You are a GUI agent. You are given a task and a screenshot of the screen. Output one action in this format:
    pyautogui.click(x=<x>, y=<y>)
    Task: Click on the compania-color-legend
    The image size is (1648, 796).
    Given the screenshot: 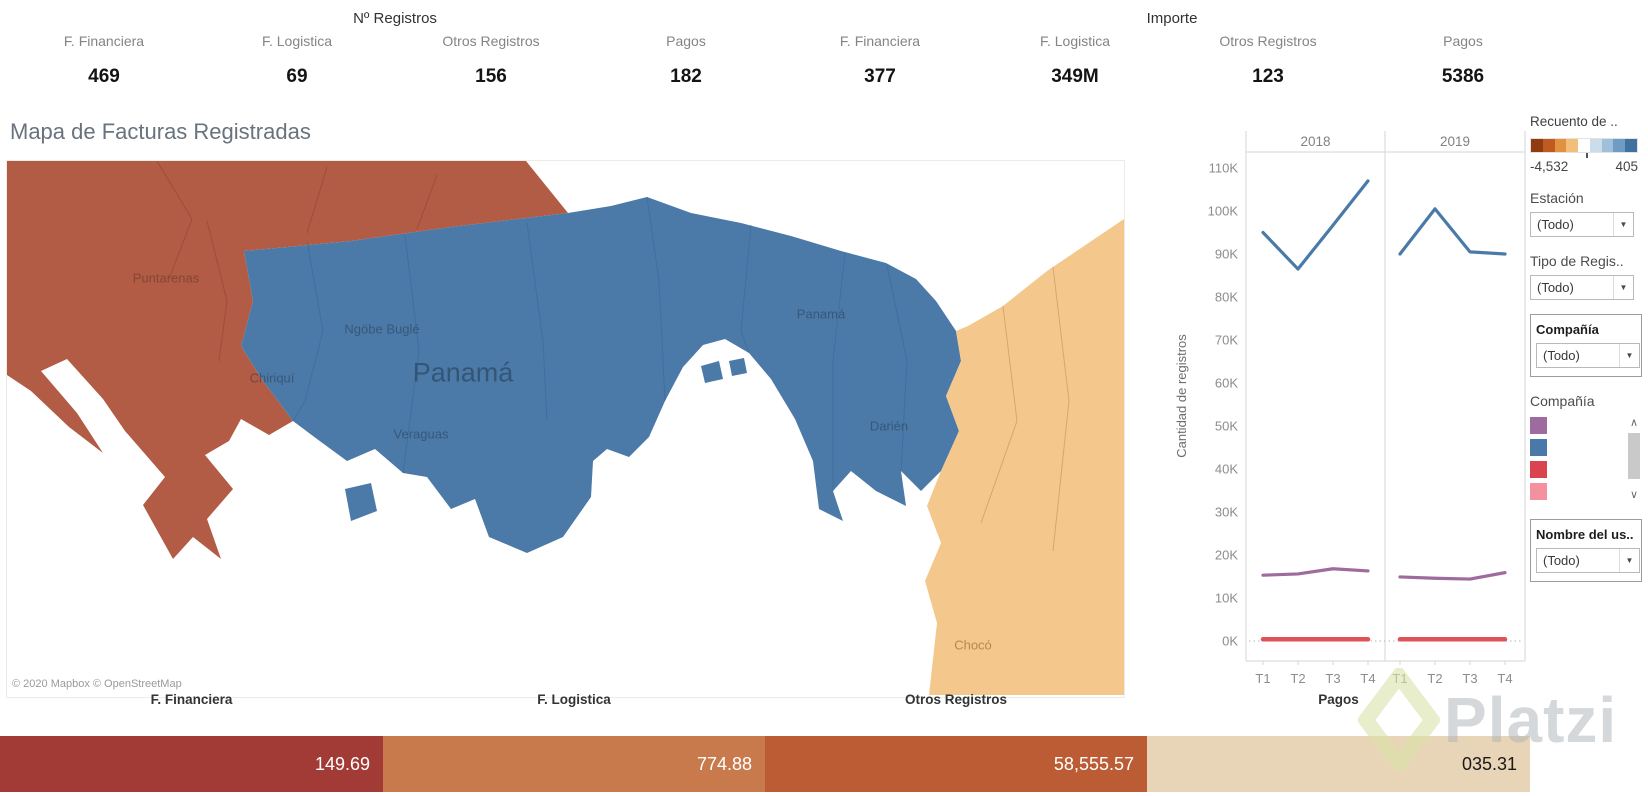 What is the action you would take?
    pyautogui.click(x=1538, y=461)
    